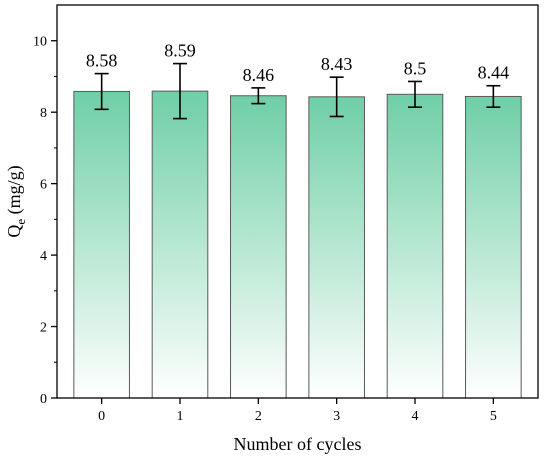  What do you see at coordinates (297, 411) in the screenshot?
I see `x-axis-ticks: 0 1 2 3 4 5` at bounding box center [297, 411].